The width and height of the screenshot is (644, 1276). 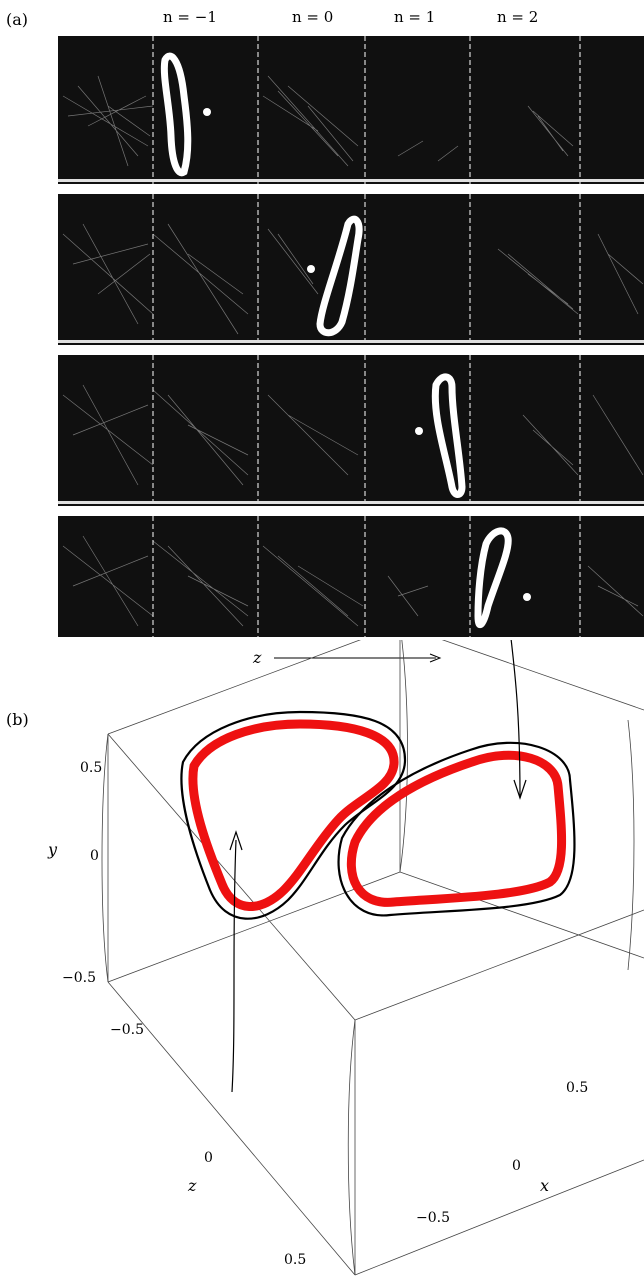 What do you see at coordinates (127, 1030) in the screenshot?
I see `z-tick-minus-0.5: −0.5` at bounding box center [127, 1030].